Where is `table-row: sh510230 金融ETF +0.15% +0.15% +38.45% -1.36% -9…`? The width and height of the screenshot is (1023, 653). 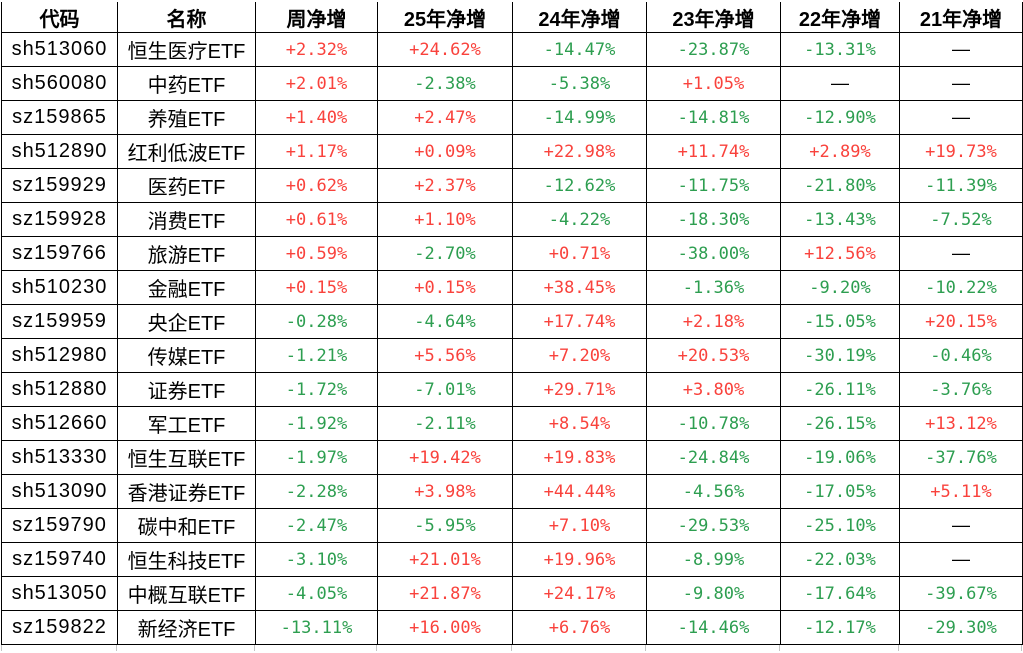 table-row: sh510230 金融ETF +0.15% +0.15% +38.45% -1.36% -9… is located at coordinates (512, 287).